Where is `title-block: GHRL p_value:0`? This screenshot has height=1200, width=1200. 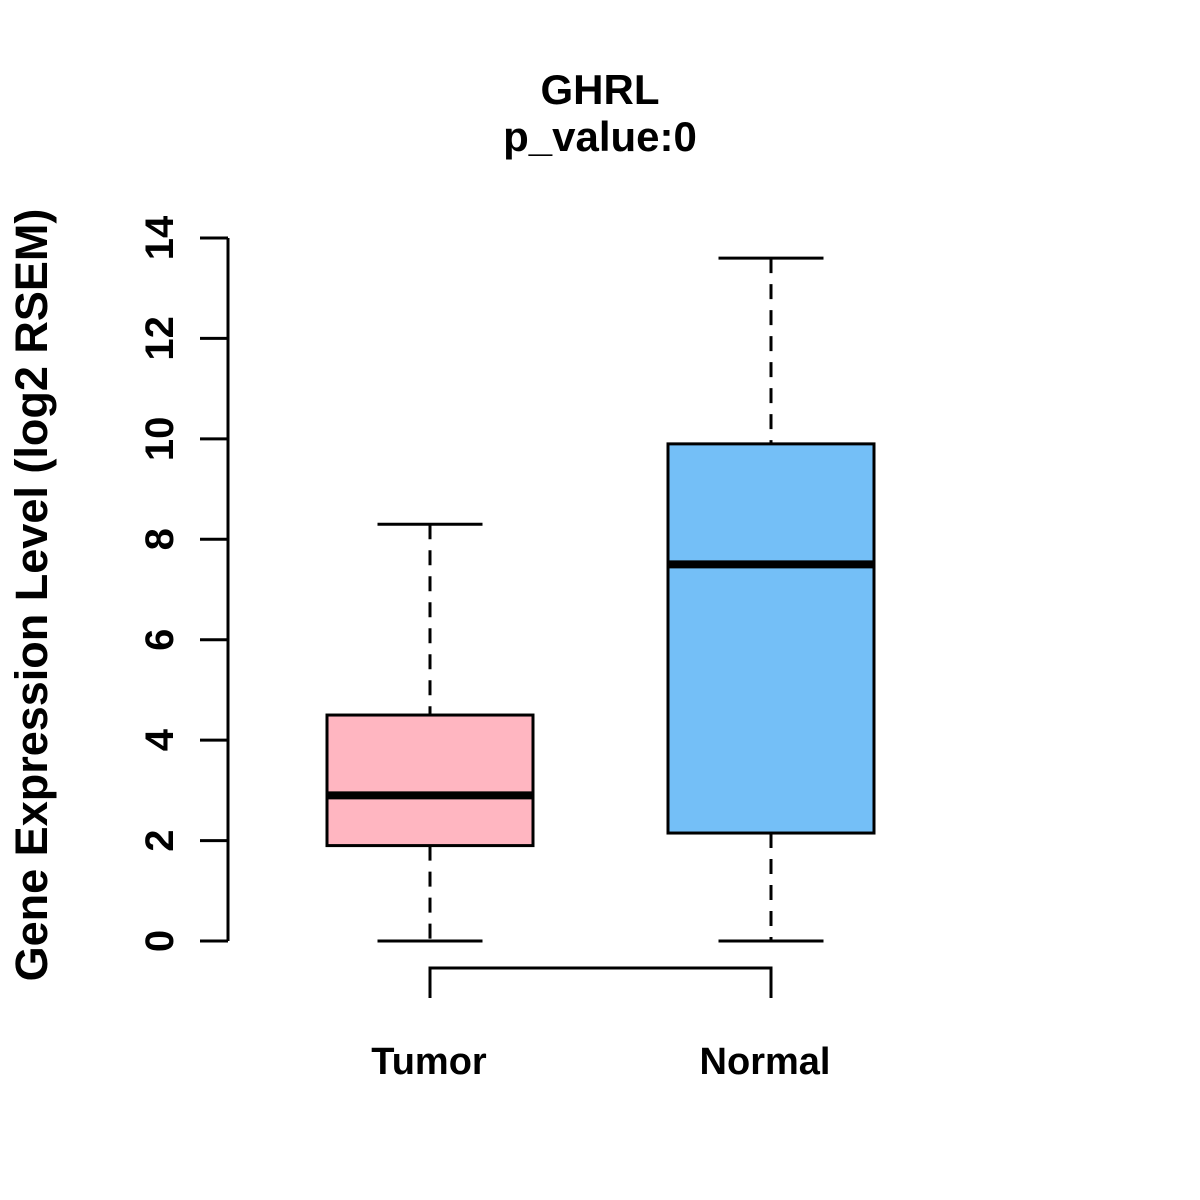 title-block: GHRL p_value:0 is located at coordinates (600, 113).